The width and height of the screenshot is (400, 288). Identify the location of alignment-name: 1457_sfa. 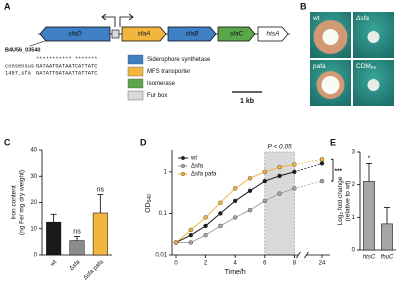
(18, 73).